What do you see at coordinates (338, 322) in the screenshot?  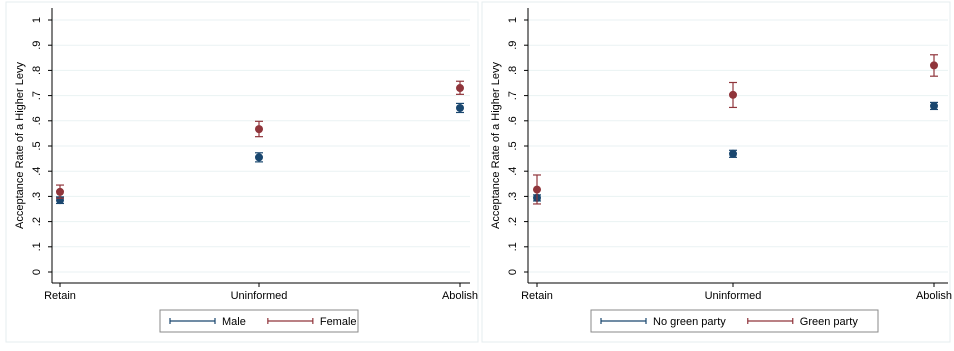 I see `legend-label: Female` at bounding box center [338, 322].